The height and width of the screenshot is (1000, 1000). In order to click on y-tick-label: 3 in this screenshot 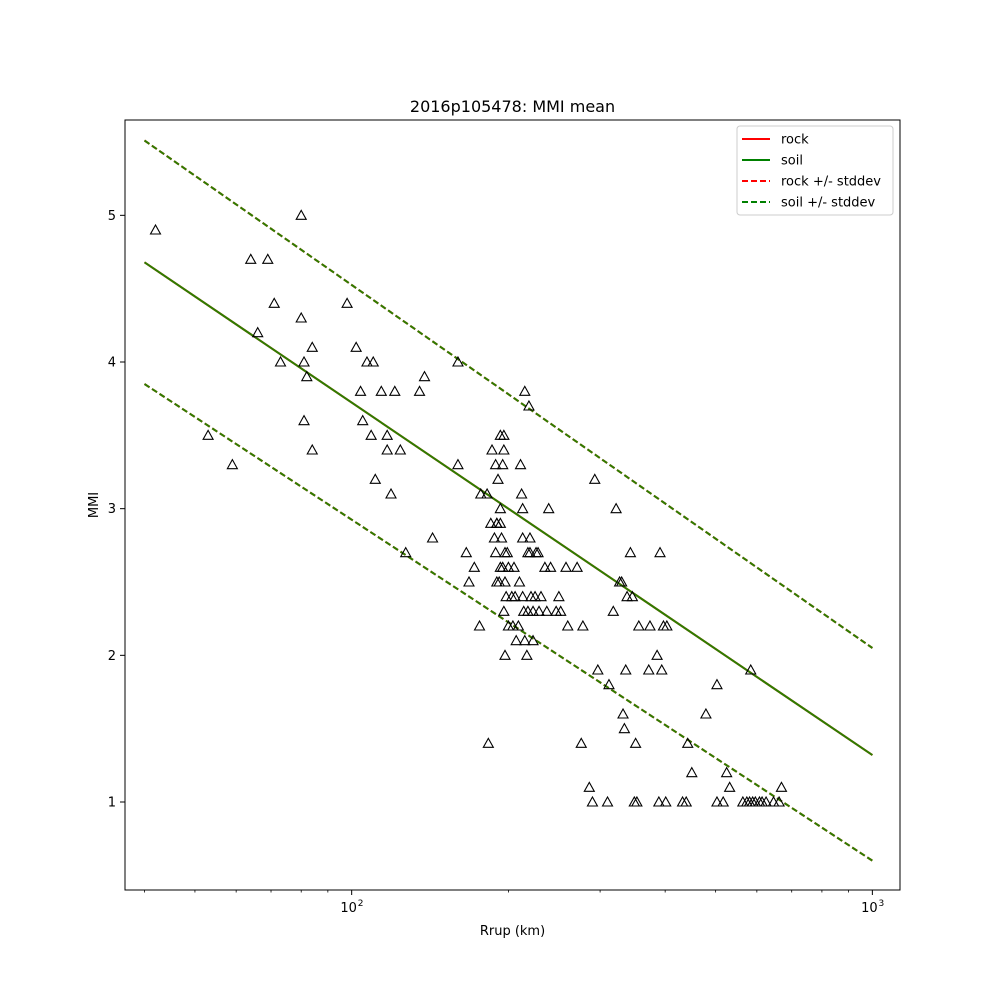, I will do `click(112, 509)`.